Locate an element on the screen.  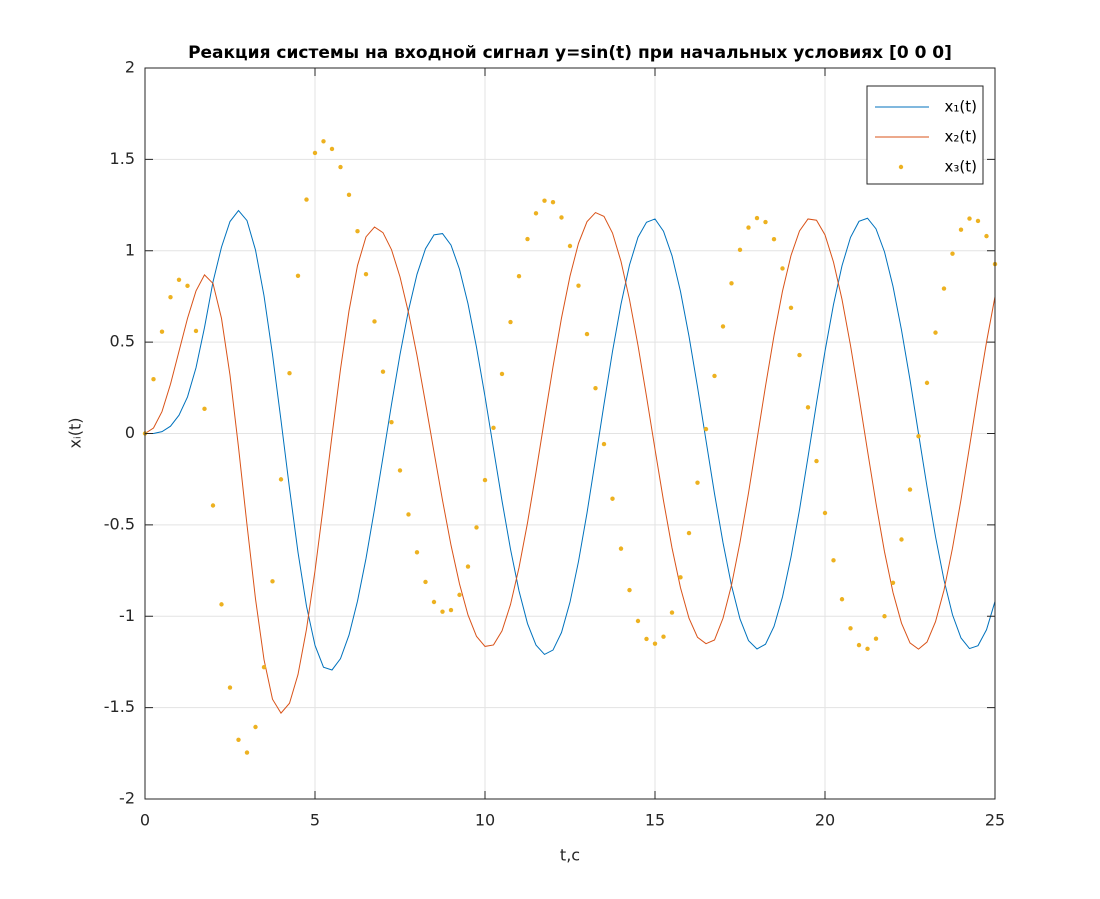
x-tick-label: 10 is located at coordinates (485, 820).